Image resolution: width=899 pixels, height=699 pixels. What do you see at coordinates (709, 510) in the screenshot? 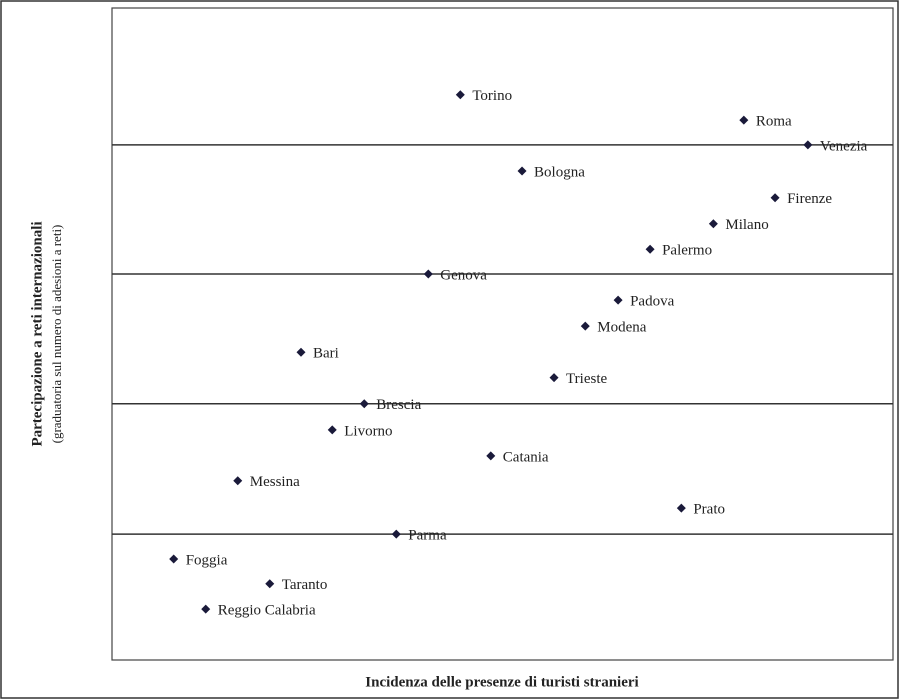
I see `point-label: Prato` at bounding box center [709, 510].